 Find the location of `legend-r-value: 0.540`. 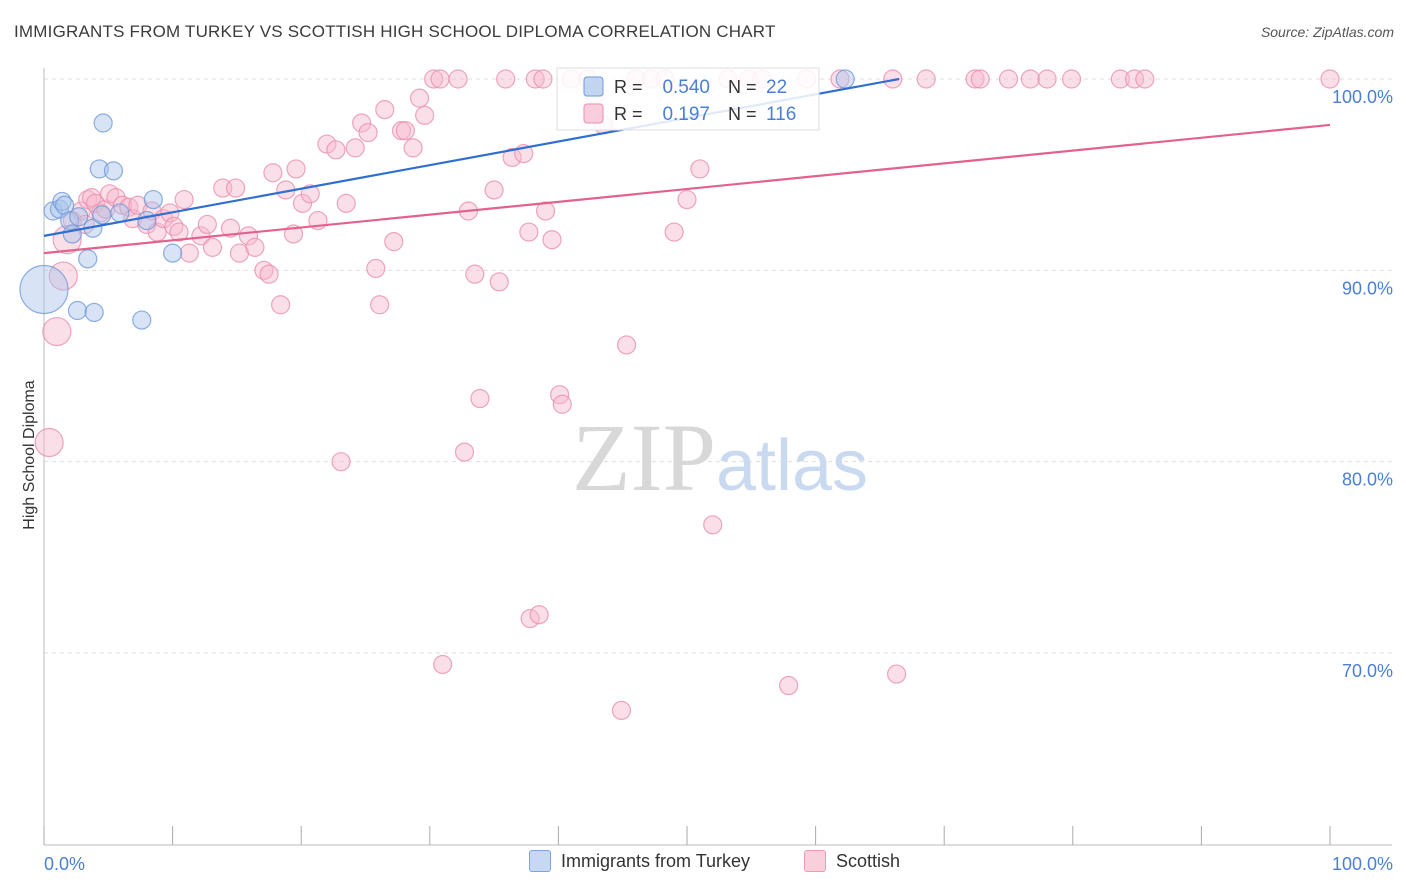

legend-r-value: 0.540 is located at coordinates (686, 87).